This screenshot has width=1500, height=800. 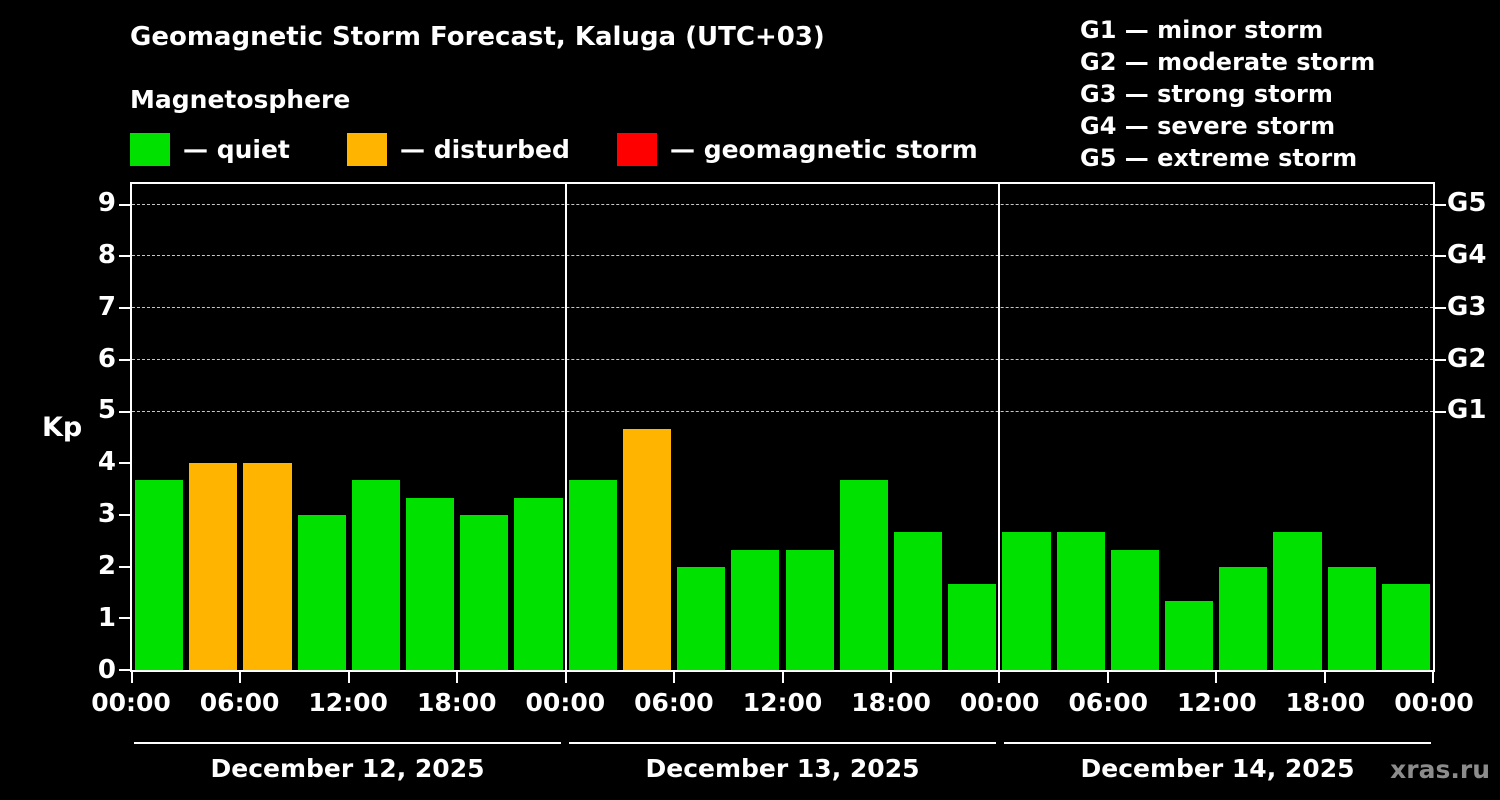 What do you see at coordinates (106, 462) in the screenshot?
I see `y-tick-label: 4` at bounding box center [106, 462].